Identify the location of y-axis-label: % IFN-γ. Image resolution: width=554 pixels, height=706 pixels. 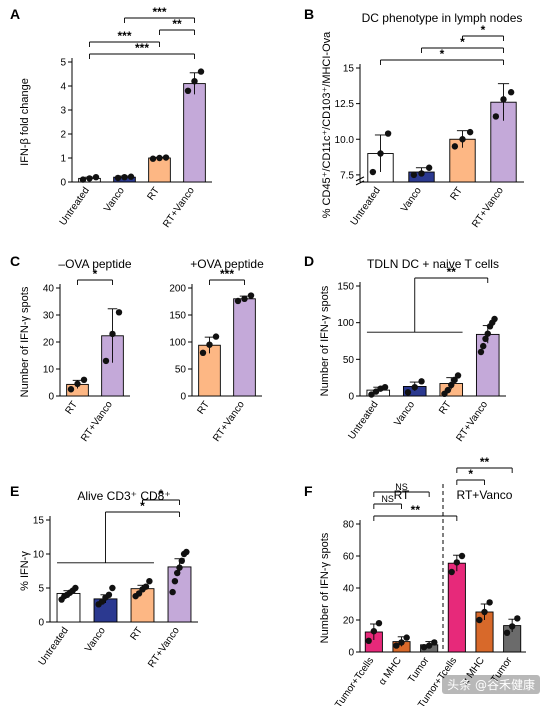
(25, 571).